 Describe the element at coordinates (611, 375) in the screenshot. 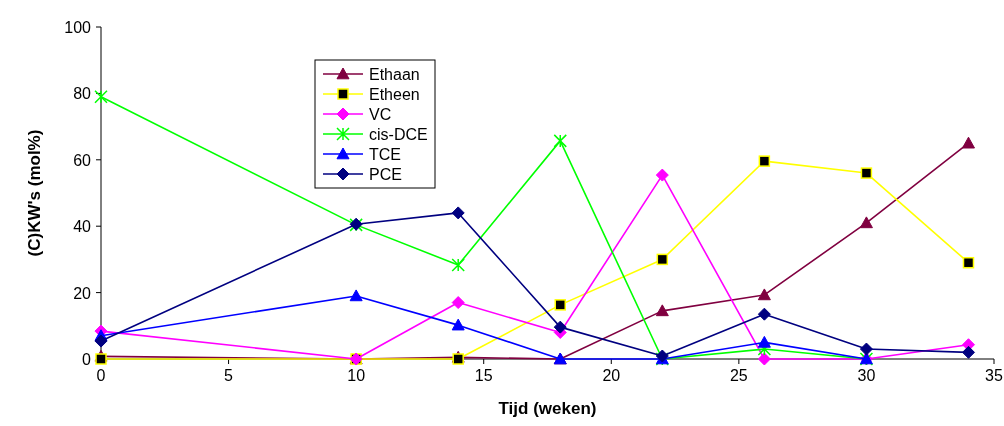

I see `x-tick-label: 20` at that location.